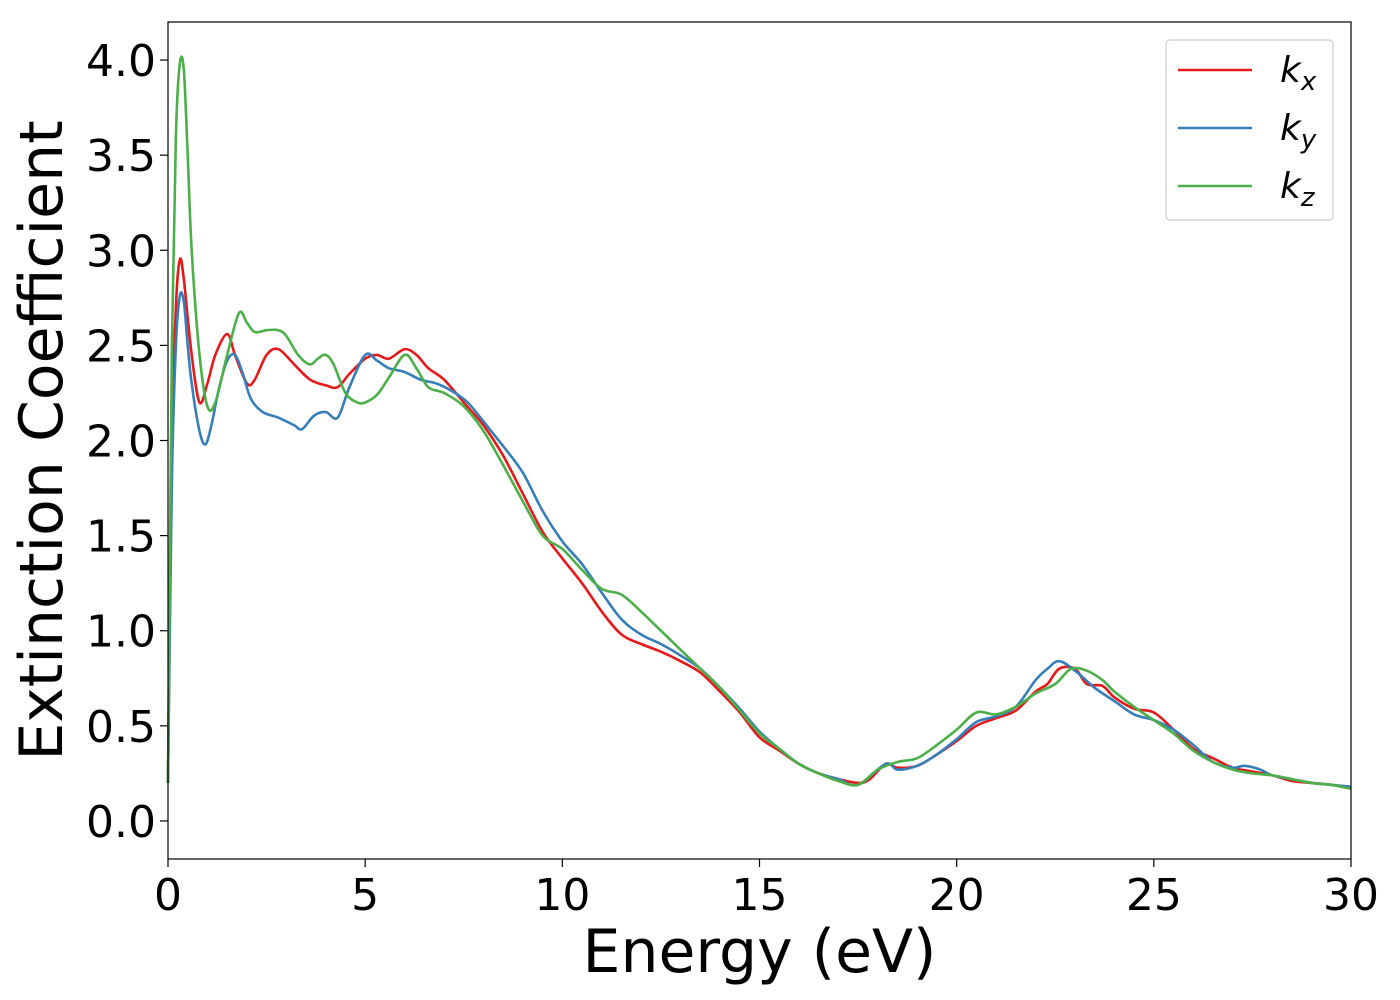 Image resolution: width=1400 pixels, height=1000 pixels. I want to click on x-axis-ticks: 0 5 10 15 20 25 30, so click(766, 890).